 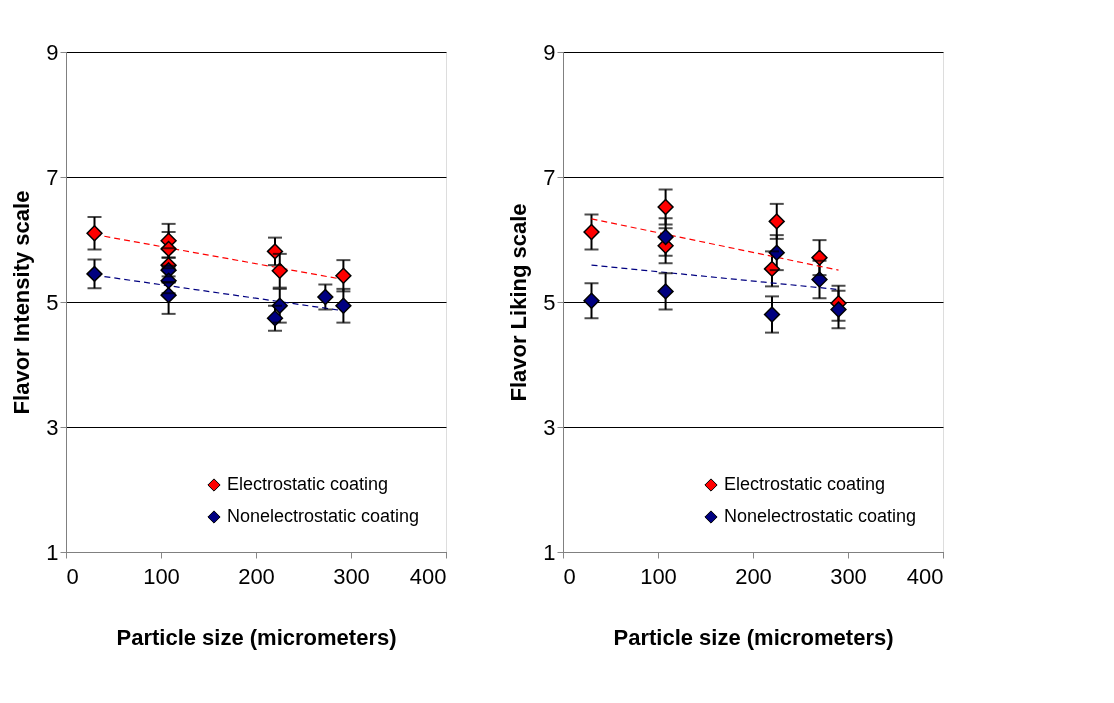 I want to click on y-axis-title: Flavor Intensity scale, so click(x=22, y=302).